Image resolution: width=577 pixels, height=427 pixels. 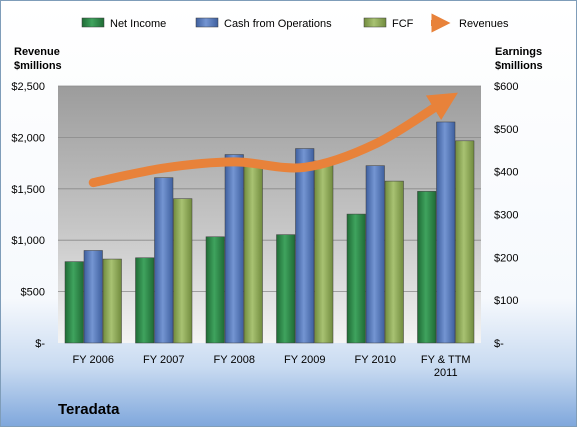 I want to click on right-tick-label: $300, so click(x=506, y=216).